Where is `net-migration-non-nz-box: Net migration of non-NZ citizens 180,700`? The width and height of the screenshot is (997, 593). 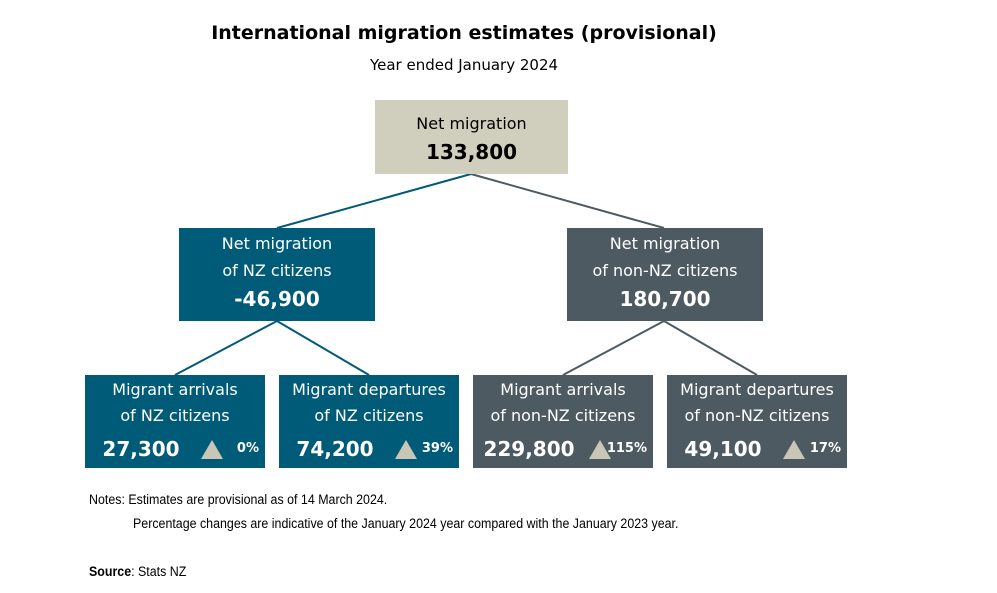 net-migration-non-nz-box: Net migration of non-NZ citizens 180,700 is located at coordinates (665, 274).